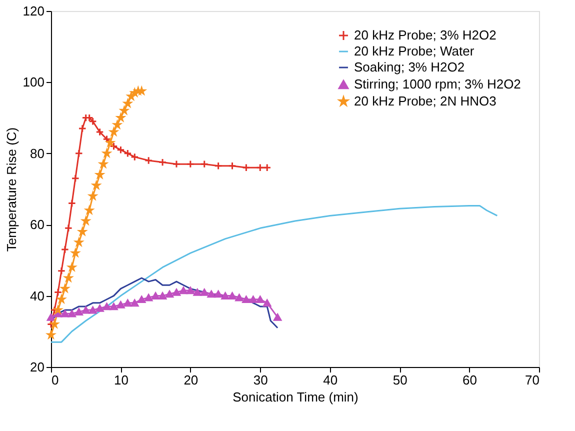  Describe the element at coordinates (400, 380) in the screenshot. I see `x-tick-label: 50` at that location.